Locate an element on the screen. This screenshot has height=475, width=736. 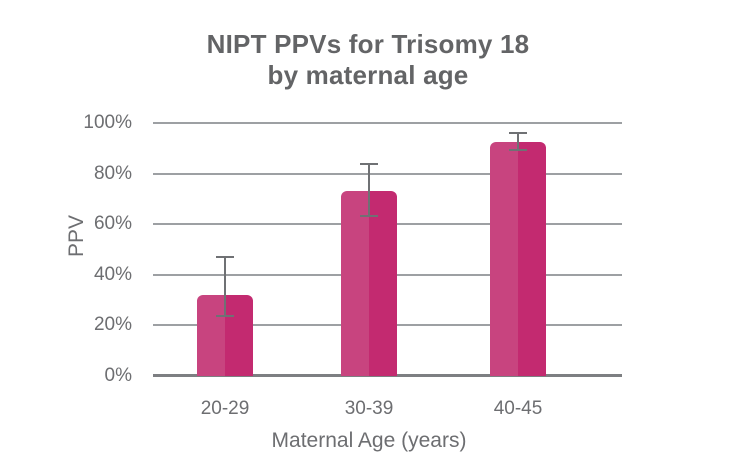
x-tick-label-20-29: 20-29 is located at coordinates (225, 408).